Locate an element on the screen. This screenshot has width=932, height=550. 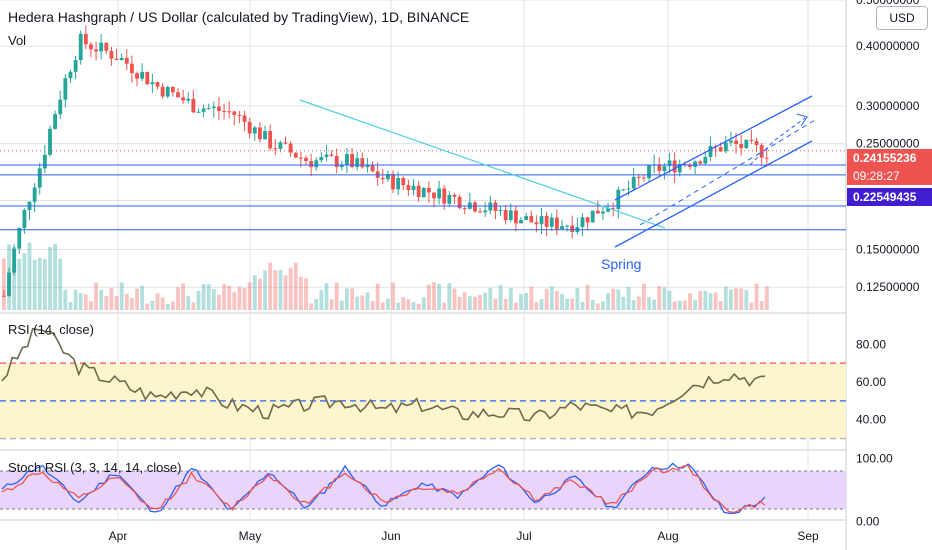
x-tick-label: May is located at coordinates (250, 536).